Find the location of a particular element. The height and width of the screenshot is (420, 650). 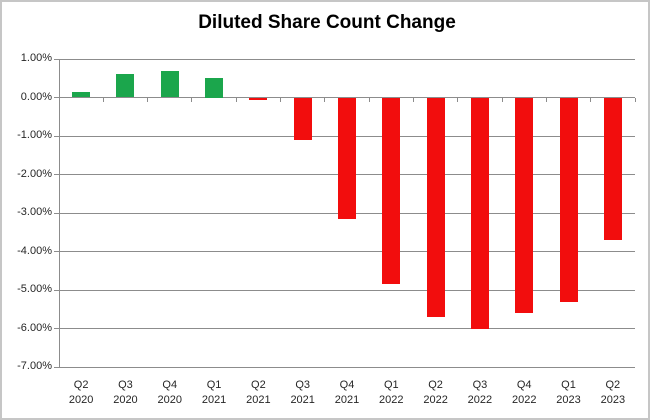

y-axis-tick-label: -7.00% is located at coordinates (34, 366).